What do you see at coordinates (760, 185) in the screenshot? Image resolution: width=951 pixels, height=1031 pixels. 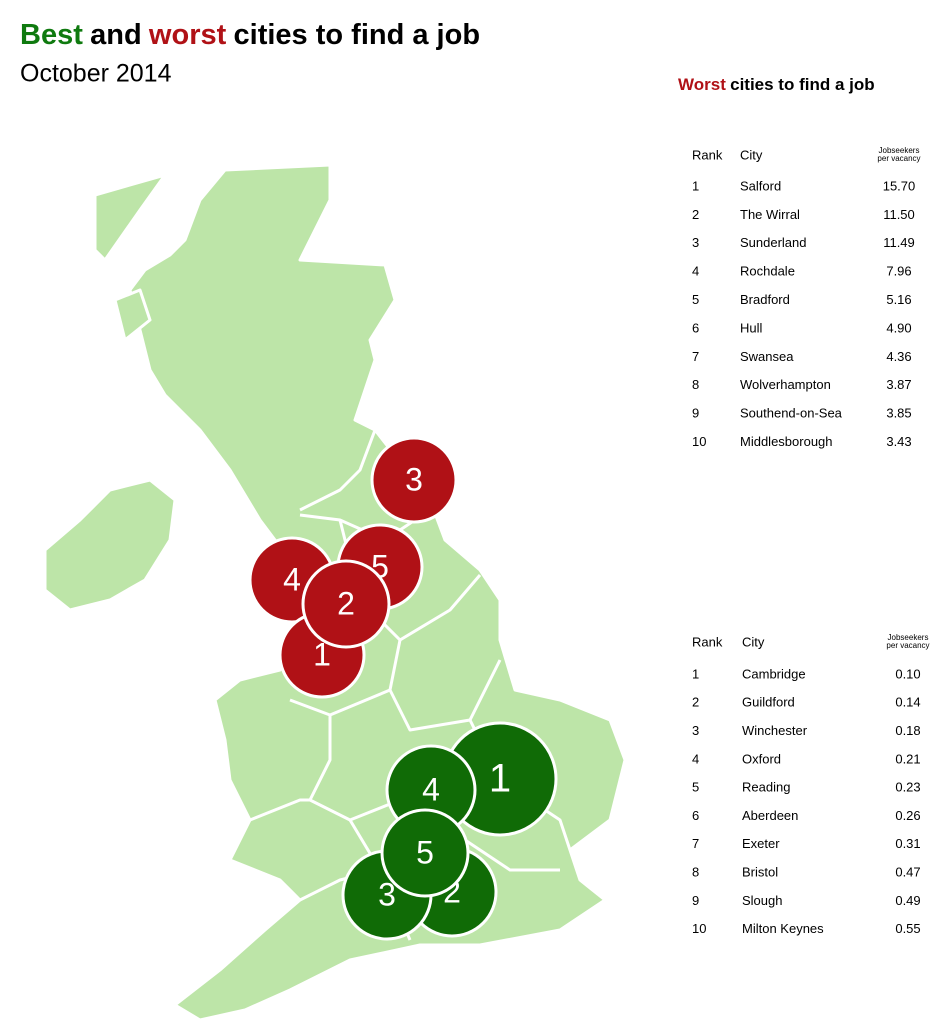 I see `table-cell: Salford` at bounding box center [760, 185].